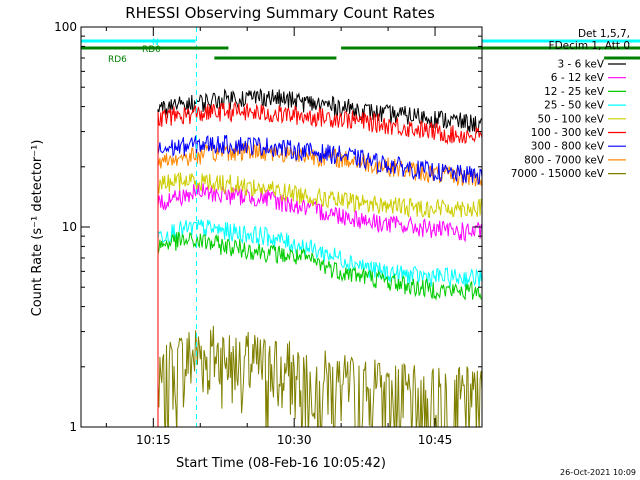 This screenshot has height=480, width=640. Describe the element at coordinates (281, 463) in the screenshot. I see `x-axis-label: Start Time (08-Feb-16 10:05:42)` at that location.